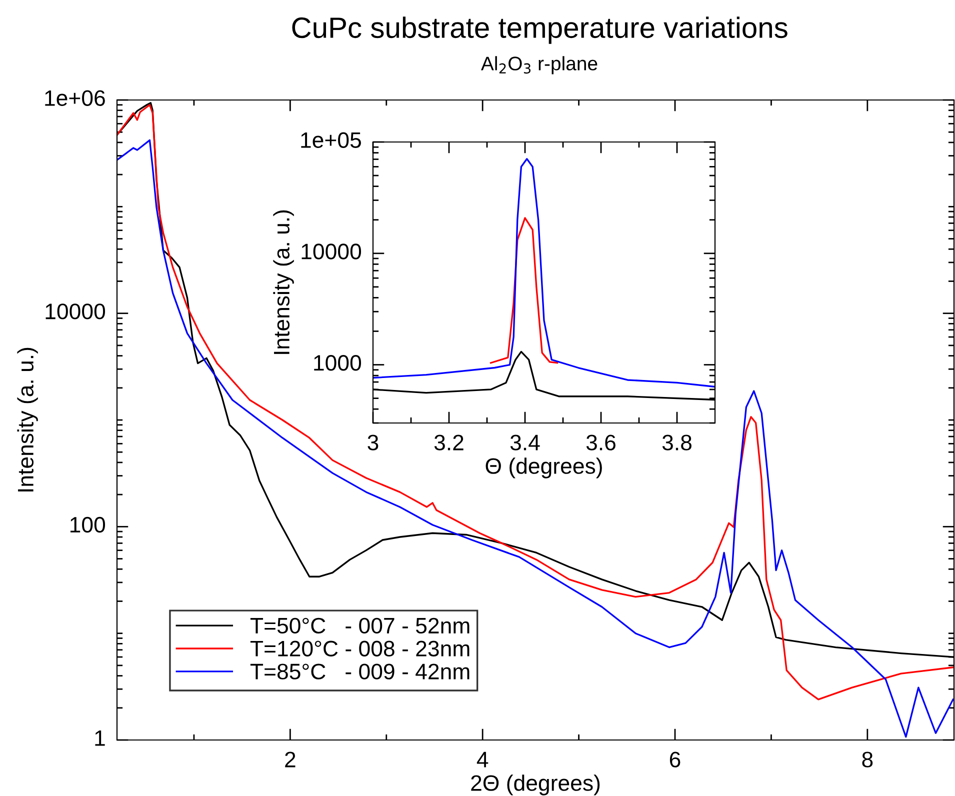  I want to click on x-tick-label: 6, so click(675, 760).